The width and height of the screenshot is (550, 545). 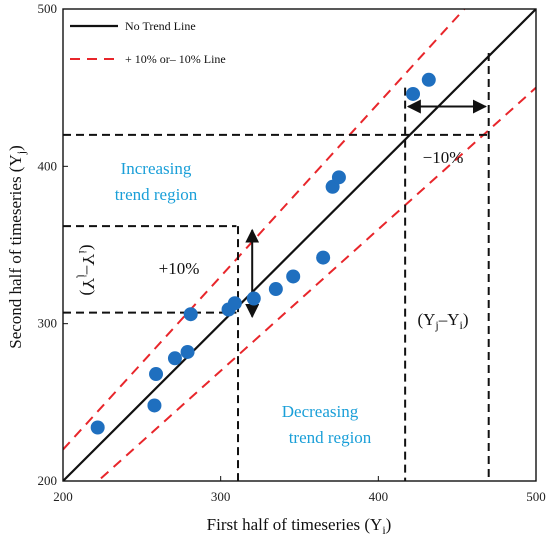 I want to click on legend-no-trend-label: No Trend Line, so click(x=160, y=26).